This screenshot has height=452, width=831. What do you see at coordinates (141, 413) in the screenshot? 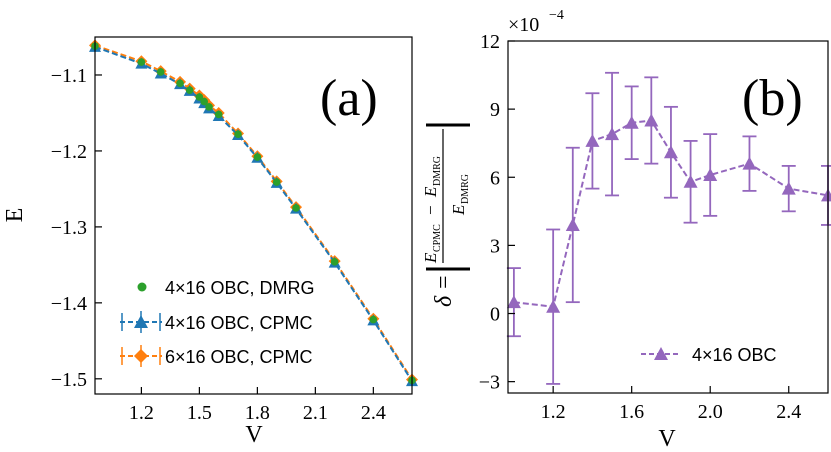
I see `panel-a-xtick-label: 1.2` at bounding box center [141, 413].